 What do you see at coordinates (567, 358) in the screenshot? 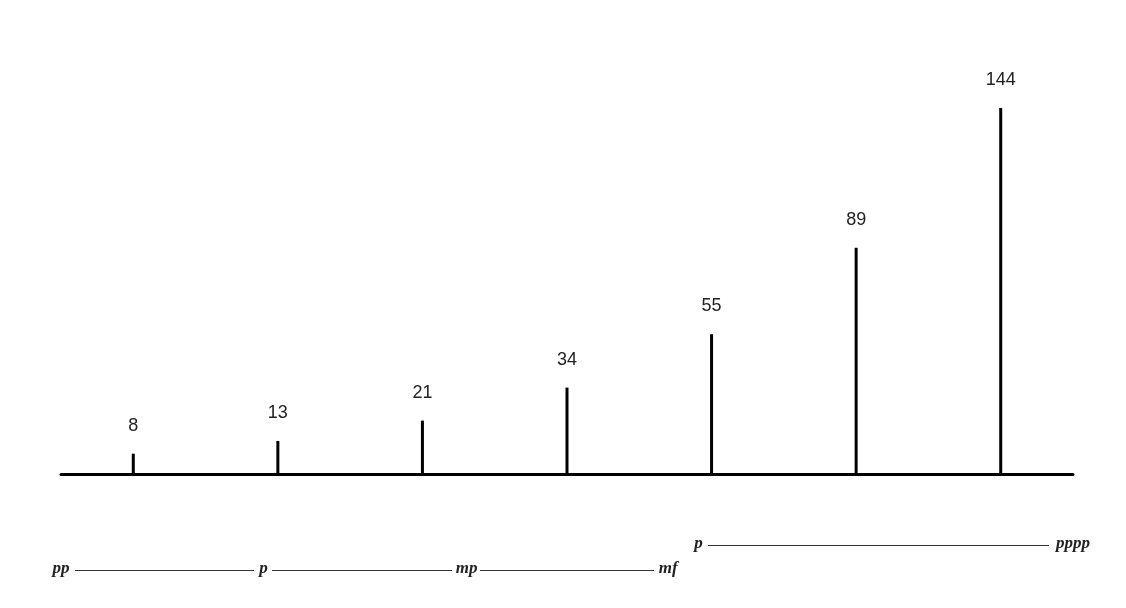
I see `data-label: 34` at bounding box center [567, 358].